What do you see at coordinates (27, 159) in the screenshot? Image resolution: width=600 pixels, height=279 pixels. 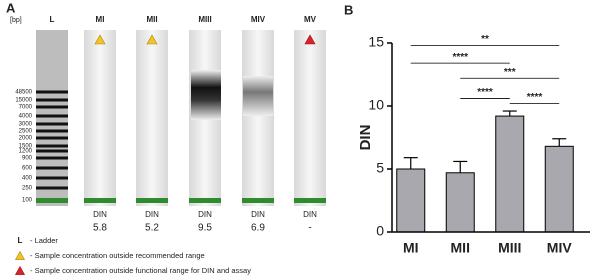 I see `ladder-size: 900` at bounding box center [27, 159].